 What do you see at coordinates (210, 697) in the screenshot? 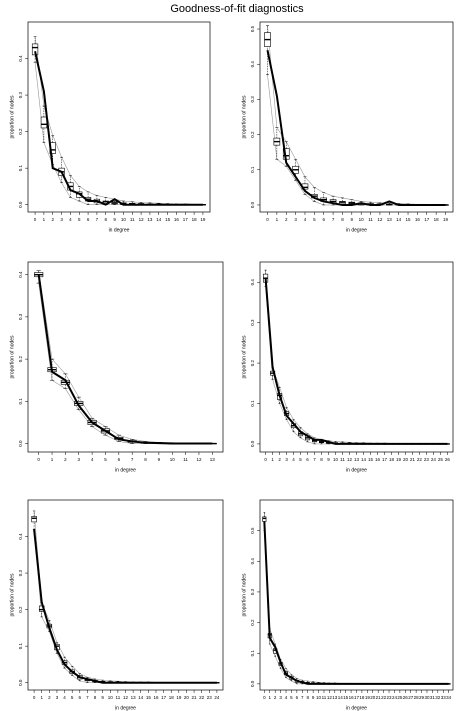
I see `x-tick-label: 23` at bounding box center [210, 697].